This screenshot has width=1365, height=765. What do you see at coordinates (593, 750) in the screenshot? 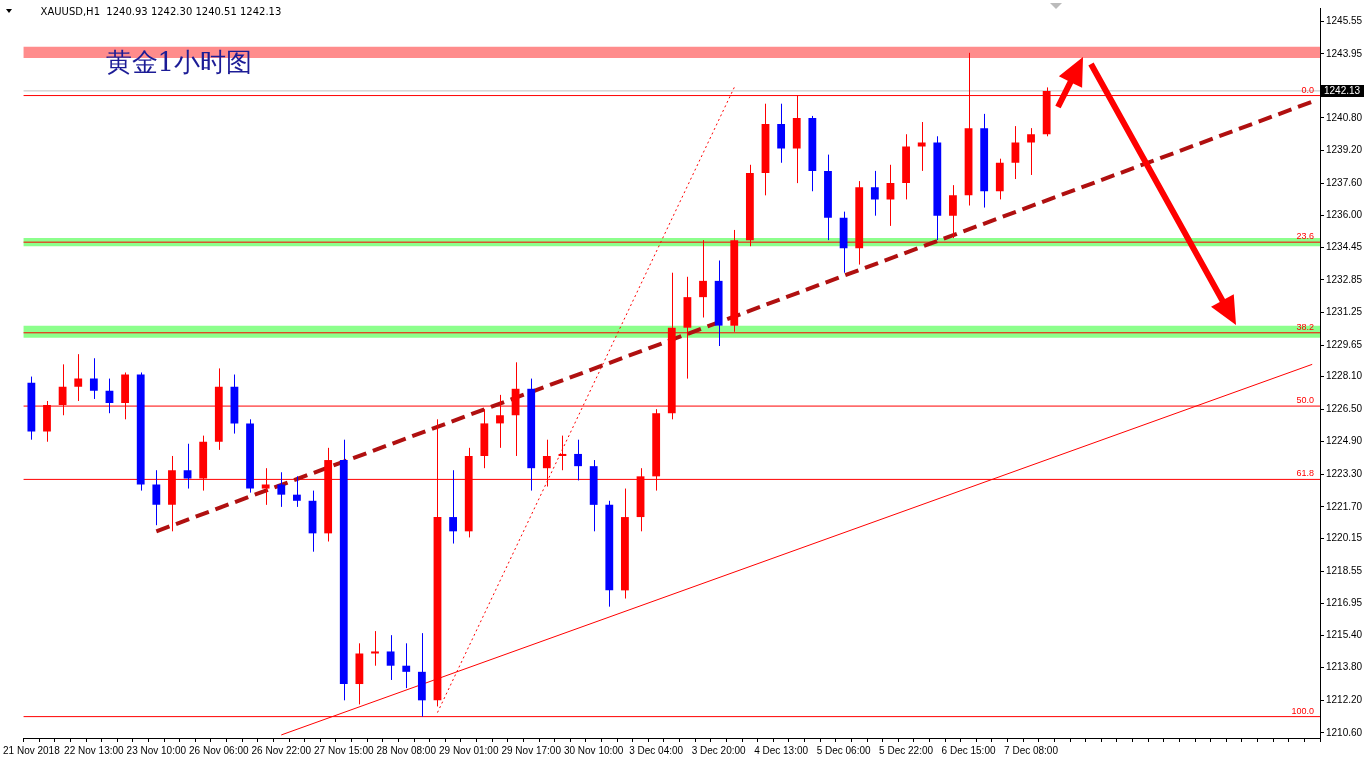
I see `x-tick-label: 30 Nov 10:00` at bounding box center [593, 750].